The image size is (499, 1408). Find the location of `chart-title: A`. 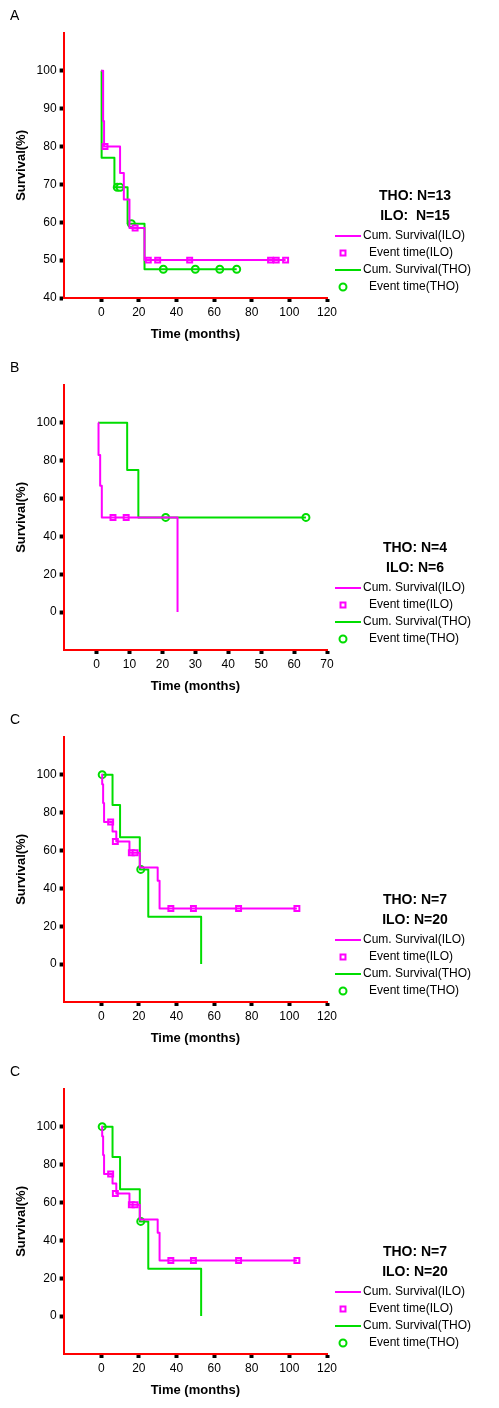

chart-title: A is located at coordinates (15, 15).